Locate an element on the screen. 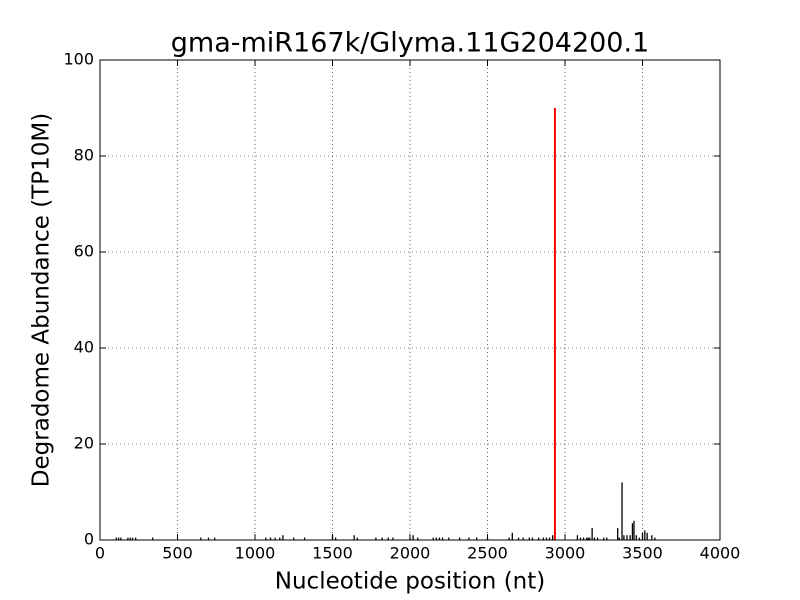  y-tick-label: 40 is located at coordinates (84, 347).